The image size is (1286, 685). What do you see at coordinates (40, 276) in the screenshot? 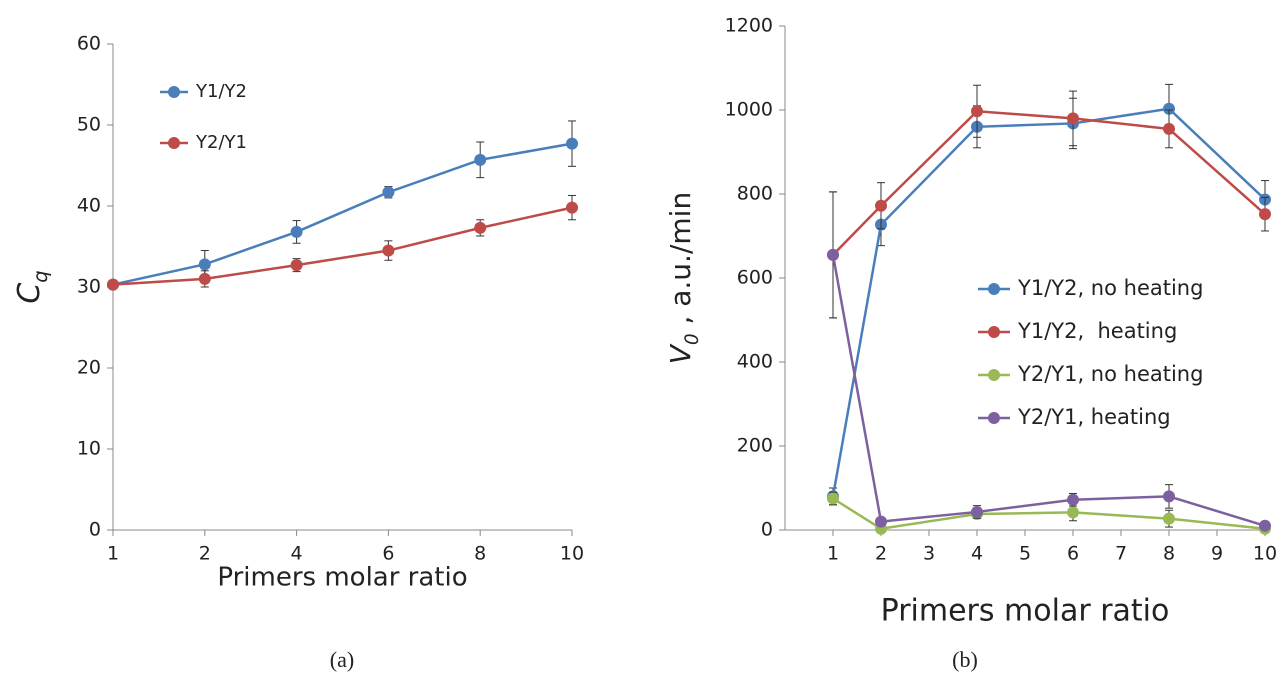
I see `y-axis-label-sub: q` at bounding box center [40, 276].